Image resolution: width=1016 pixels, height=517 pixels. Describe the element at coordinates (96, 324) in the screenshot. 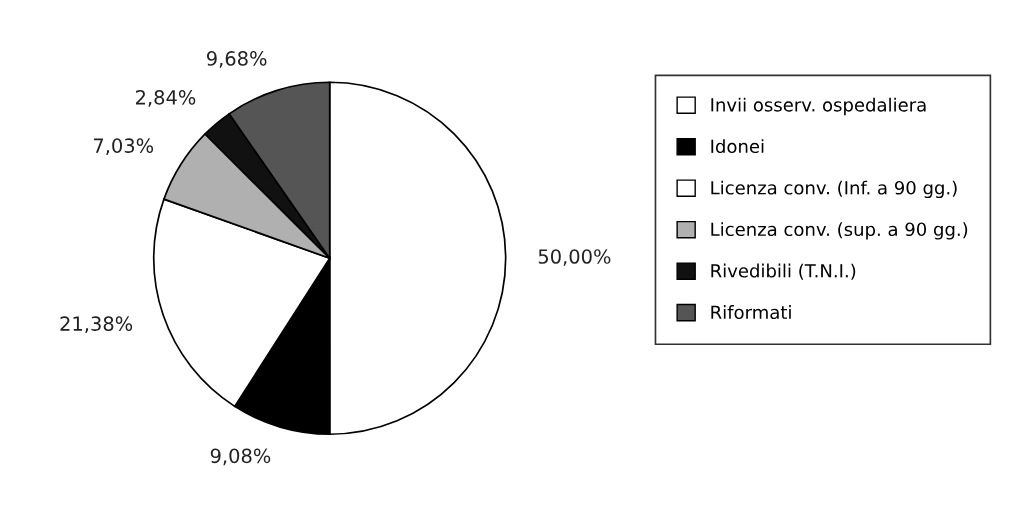

I see `data-label: 21,38%` at that location.